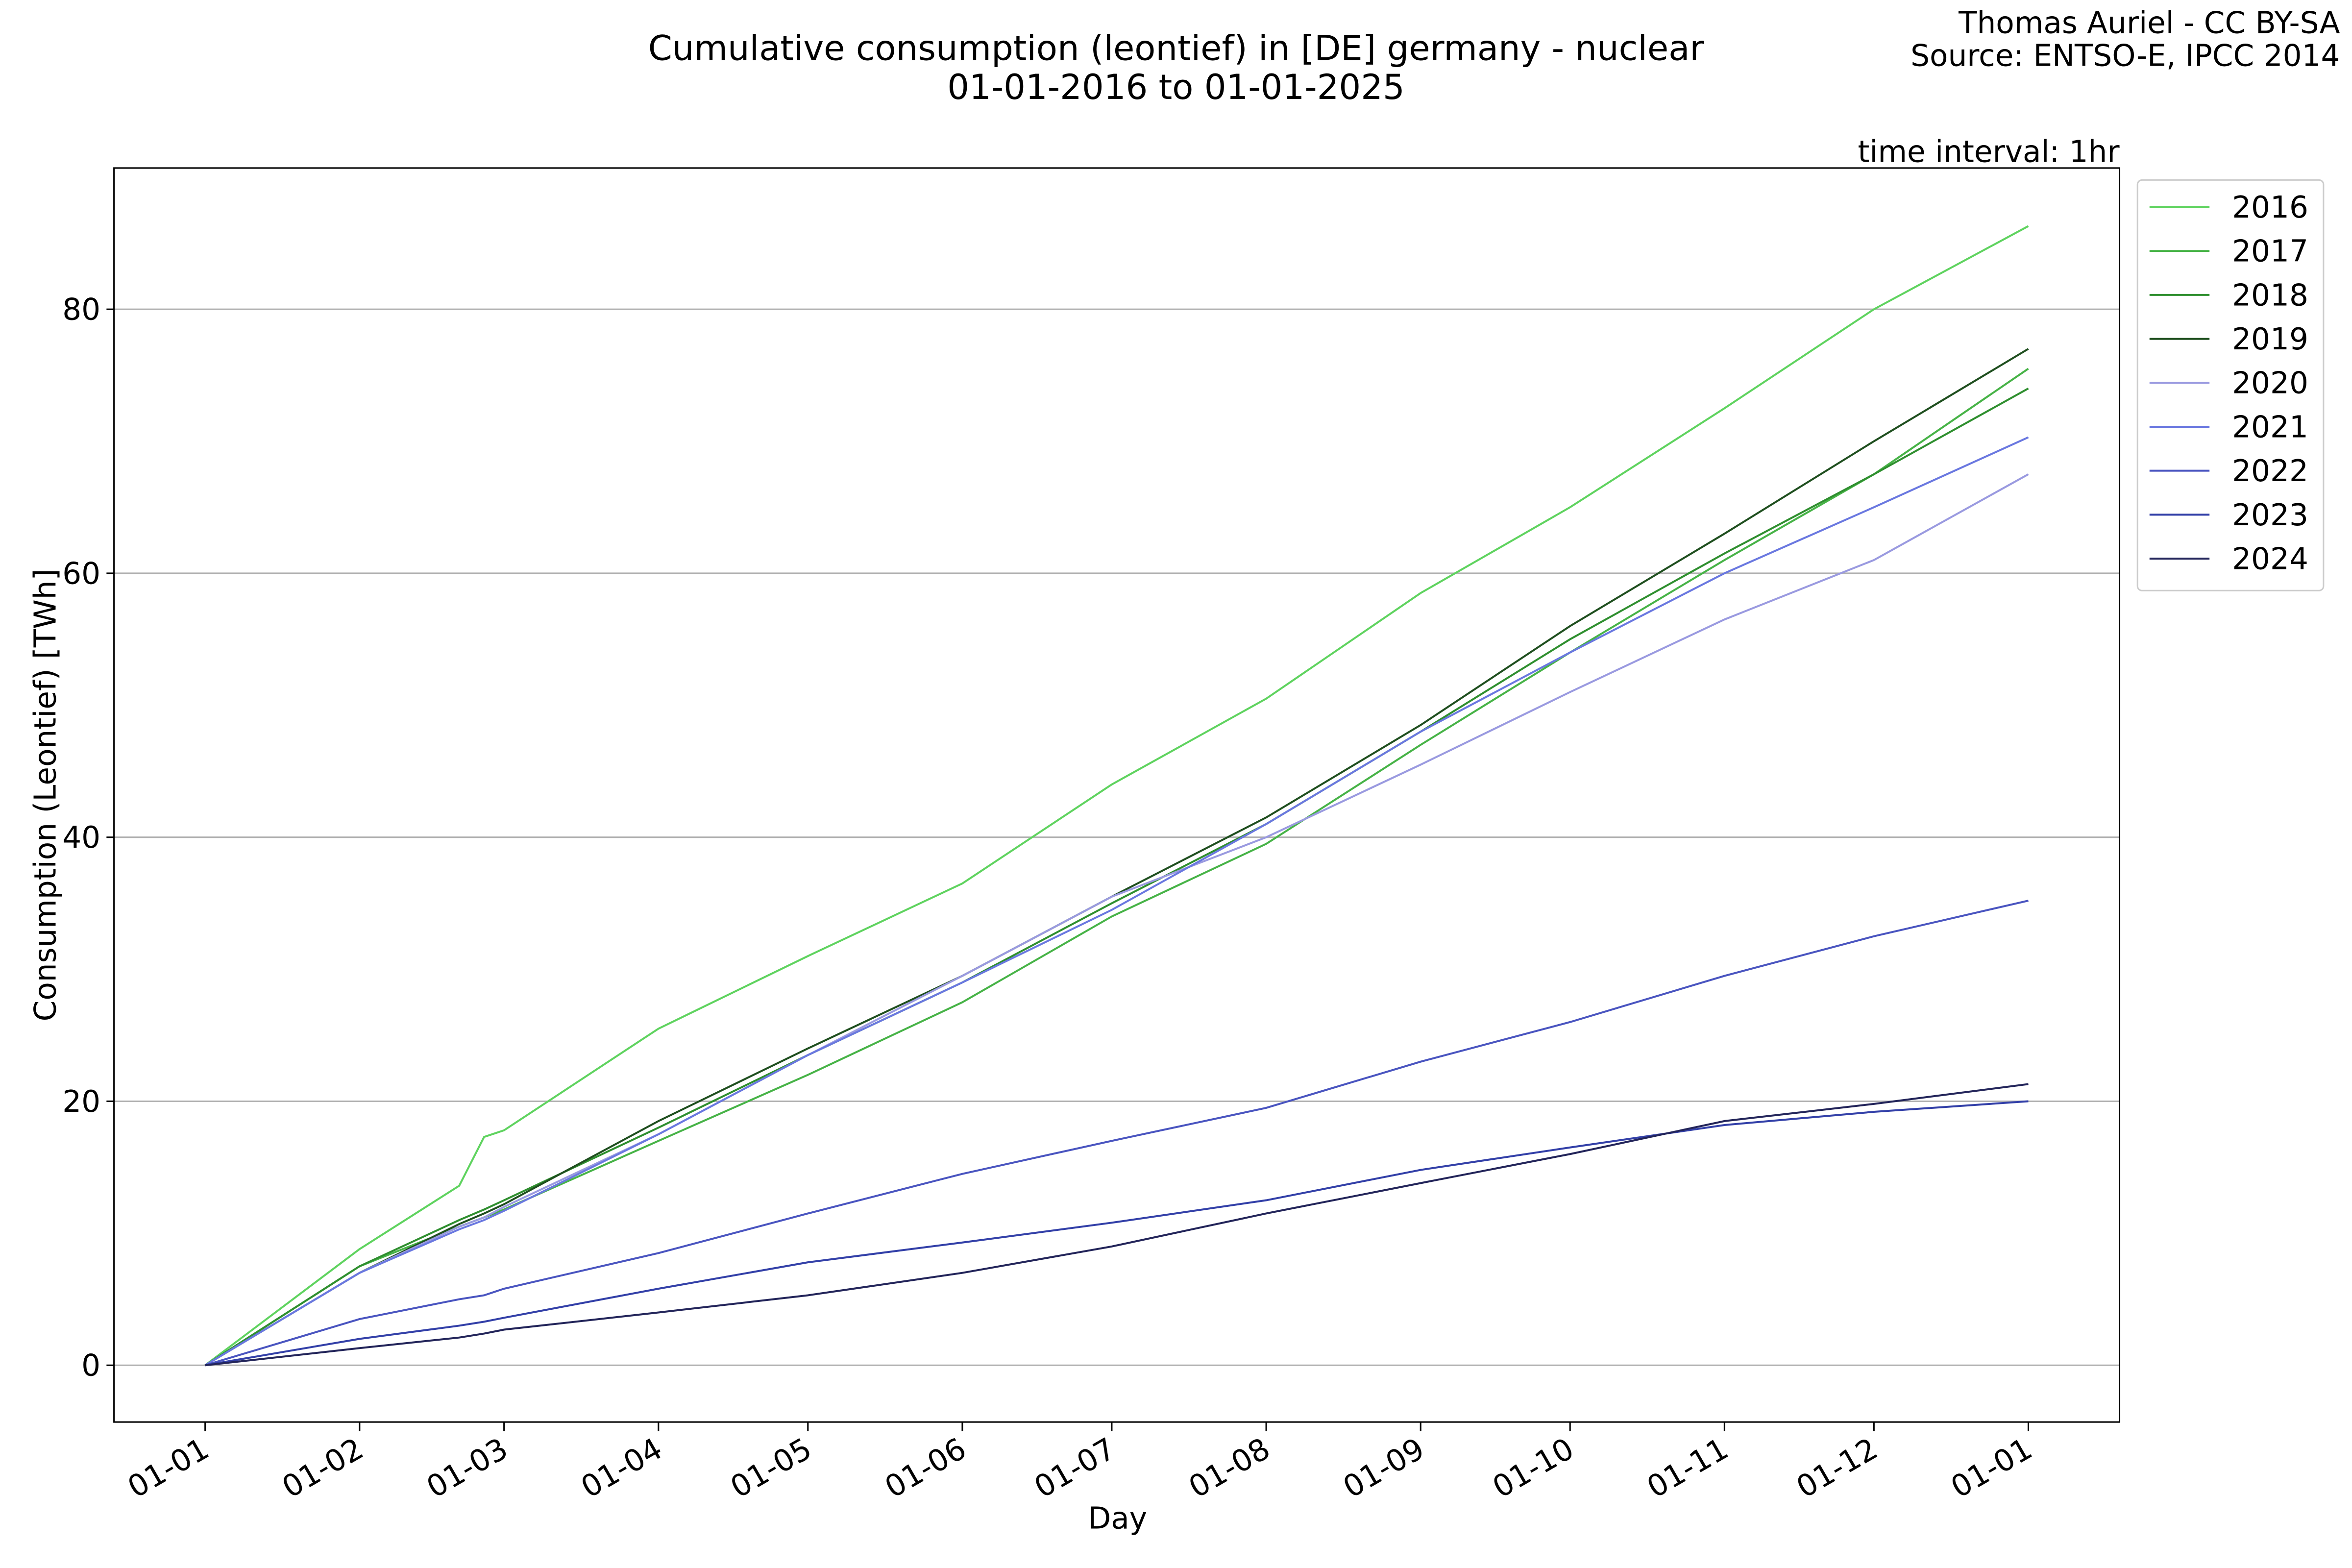  What do you see at coordinates (2270, 471) in the screenshot?
I see `legend-label: 2022` at bounding box center [2270, 471].